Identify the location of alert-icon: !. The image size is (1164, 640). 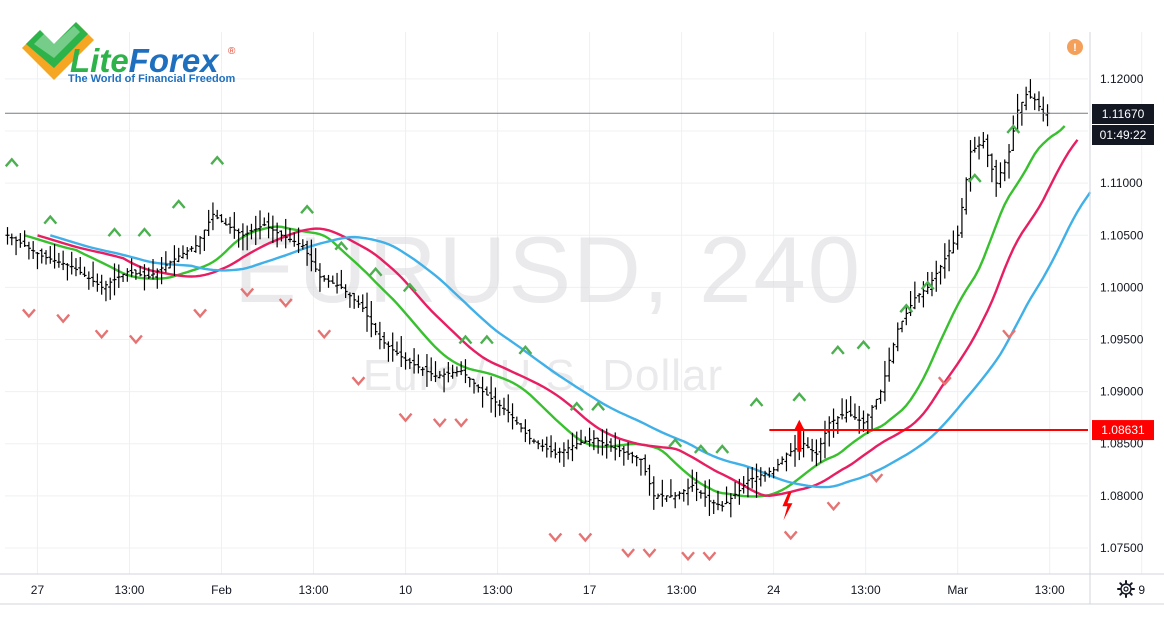
(1075, 47).